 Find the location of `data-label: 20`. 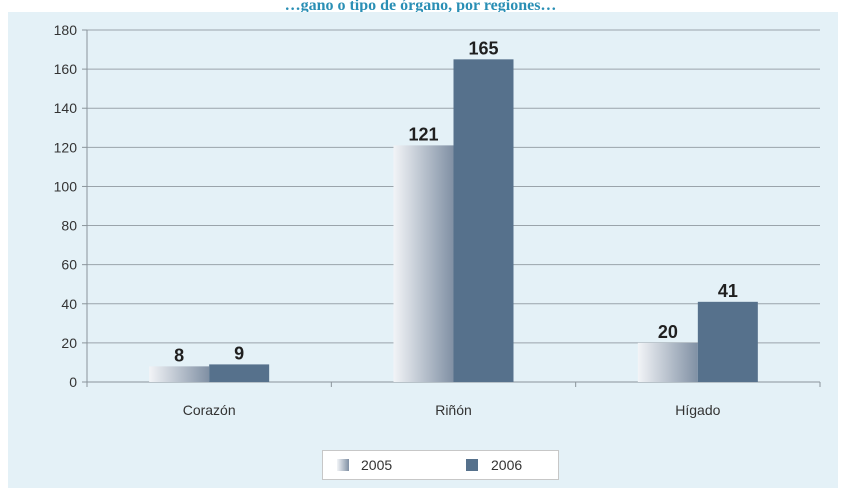

data-label: 20 is located at coordinates (668, 332).